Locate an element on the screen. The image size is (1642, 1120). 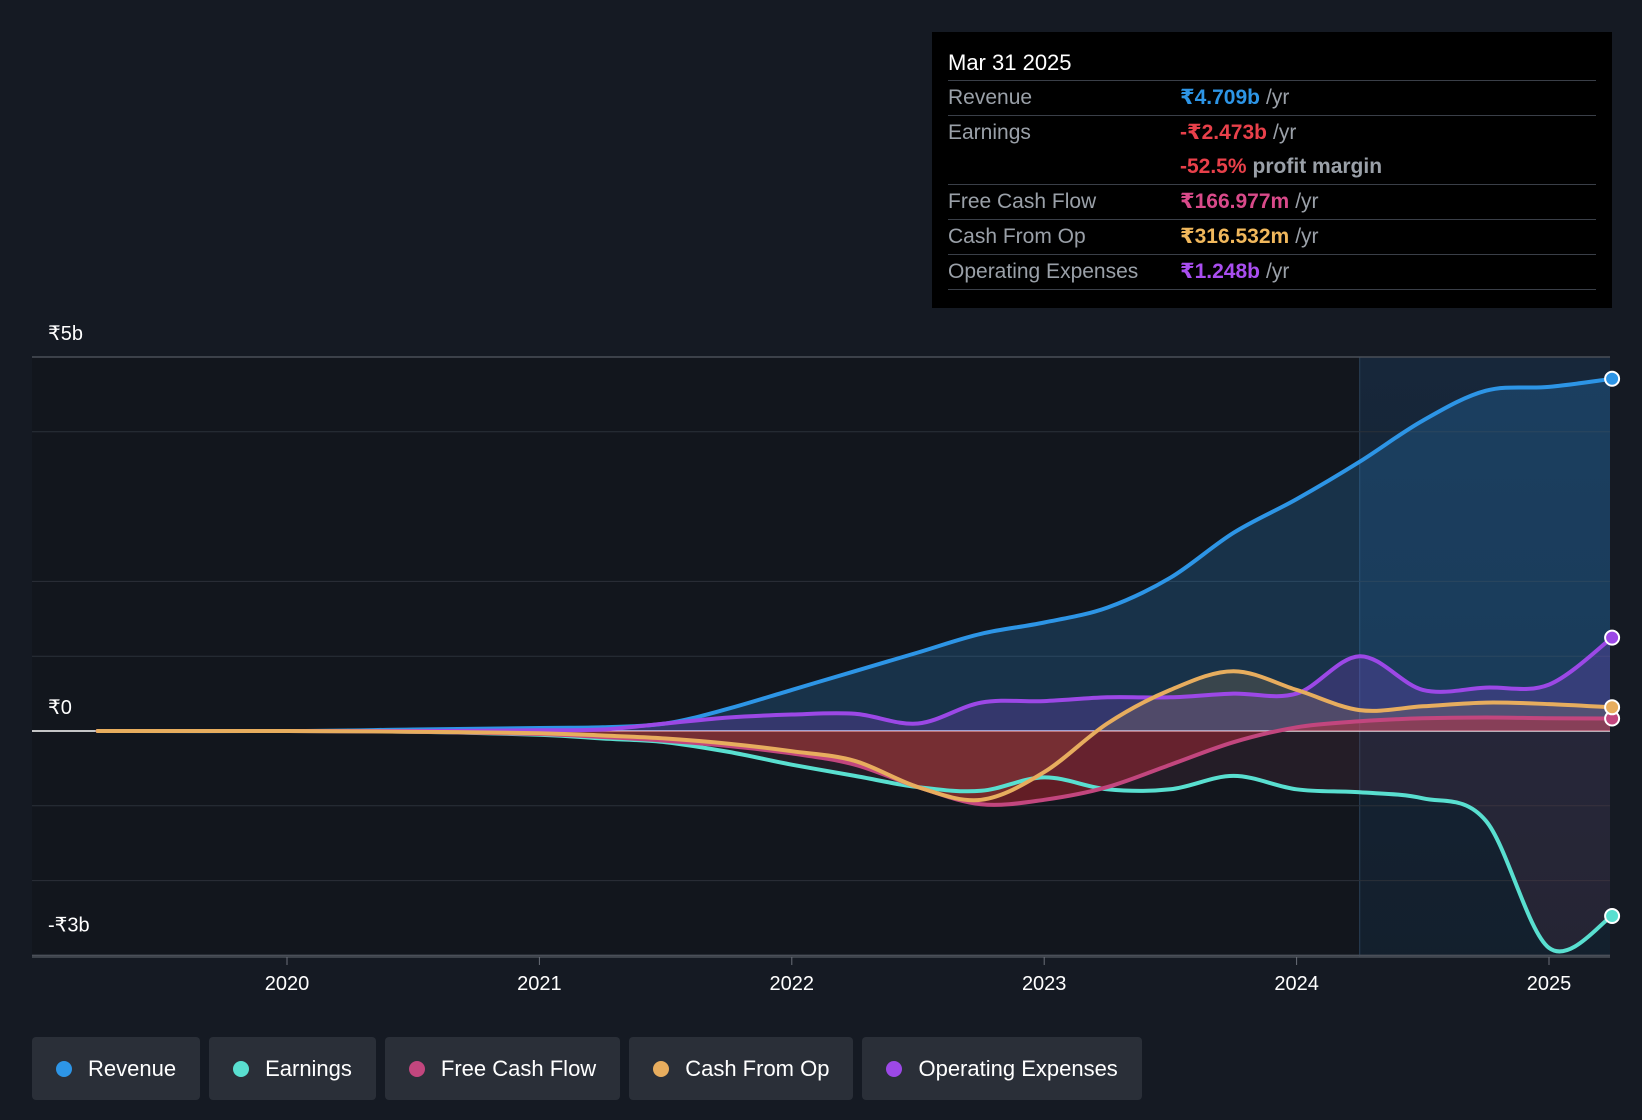
tooltip-label: Cash From Op is located at coordinates (1017, 236).